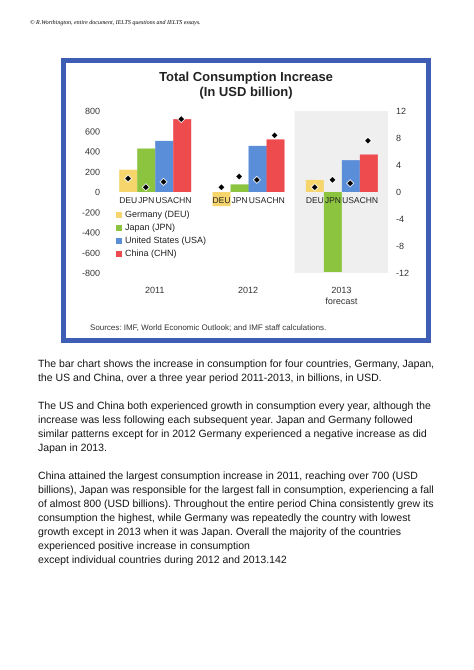  I want to click on y-tick-label: 0, so click(97, 192).